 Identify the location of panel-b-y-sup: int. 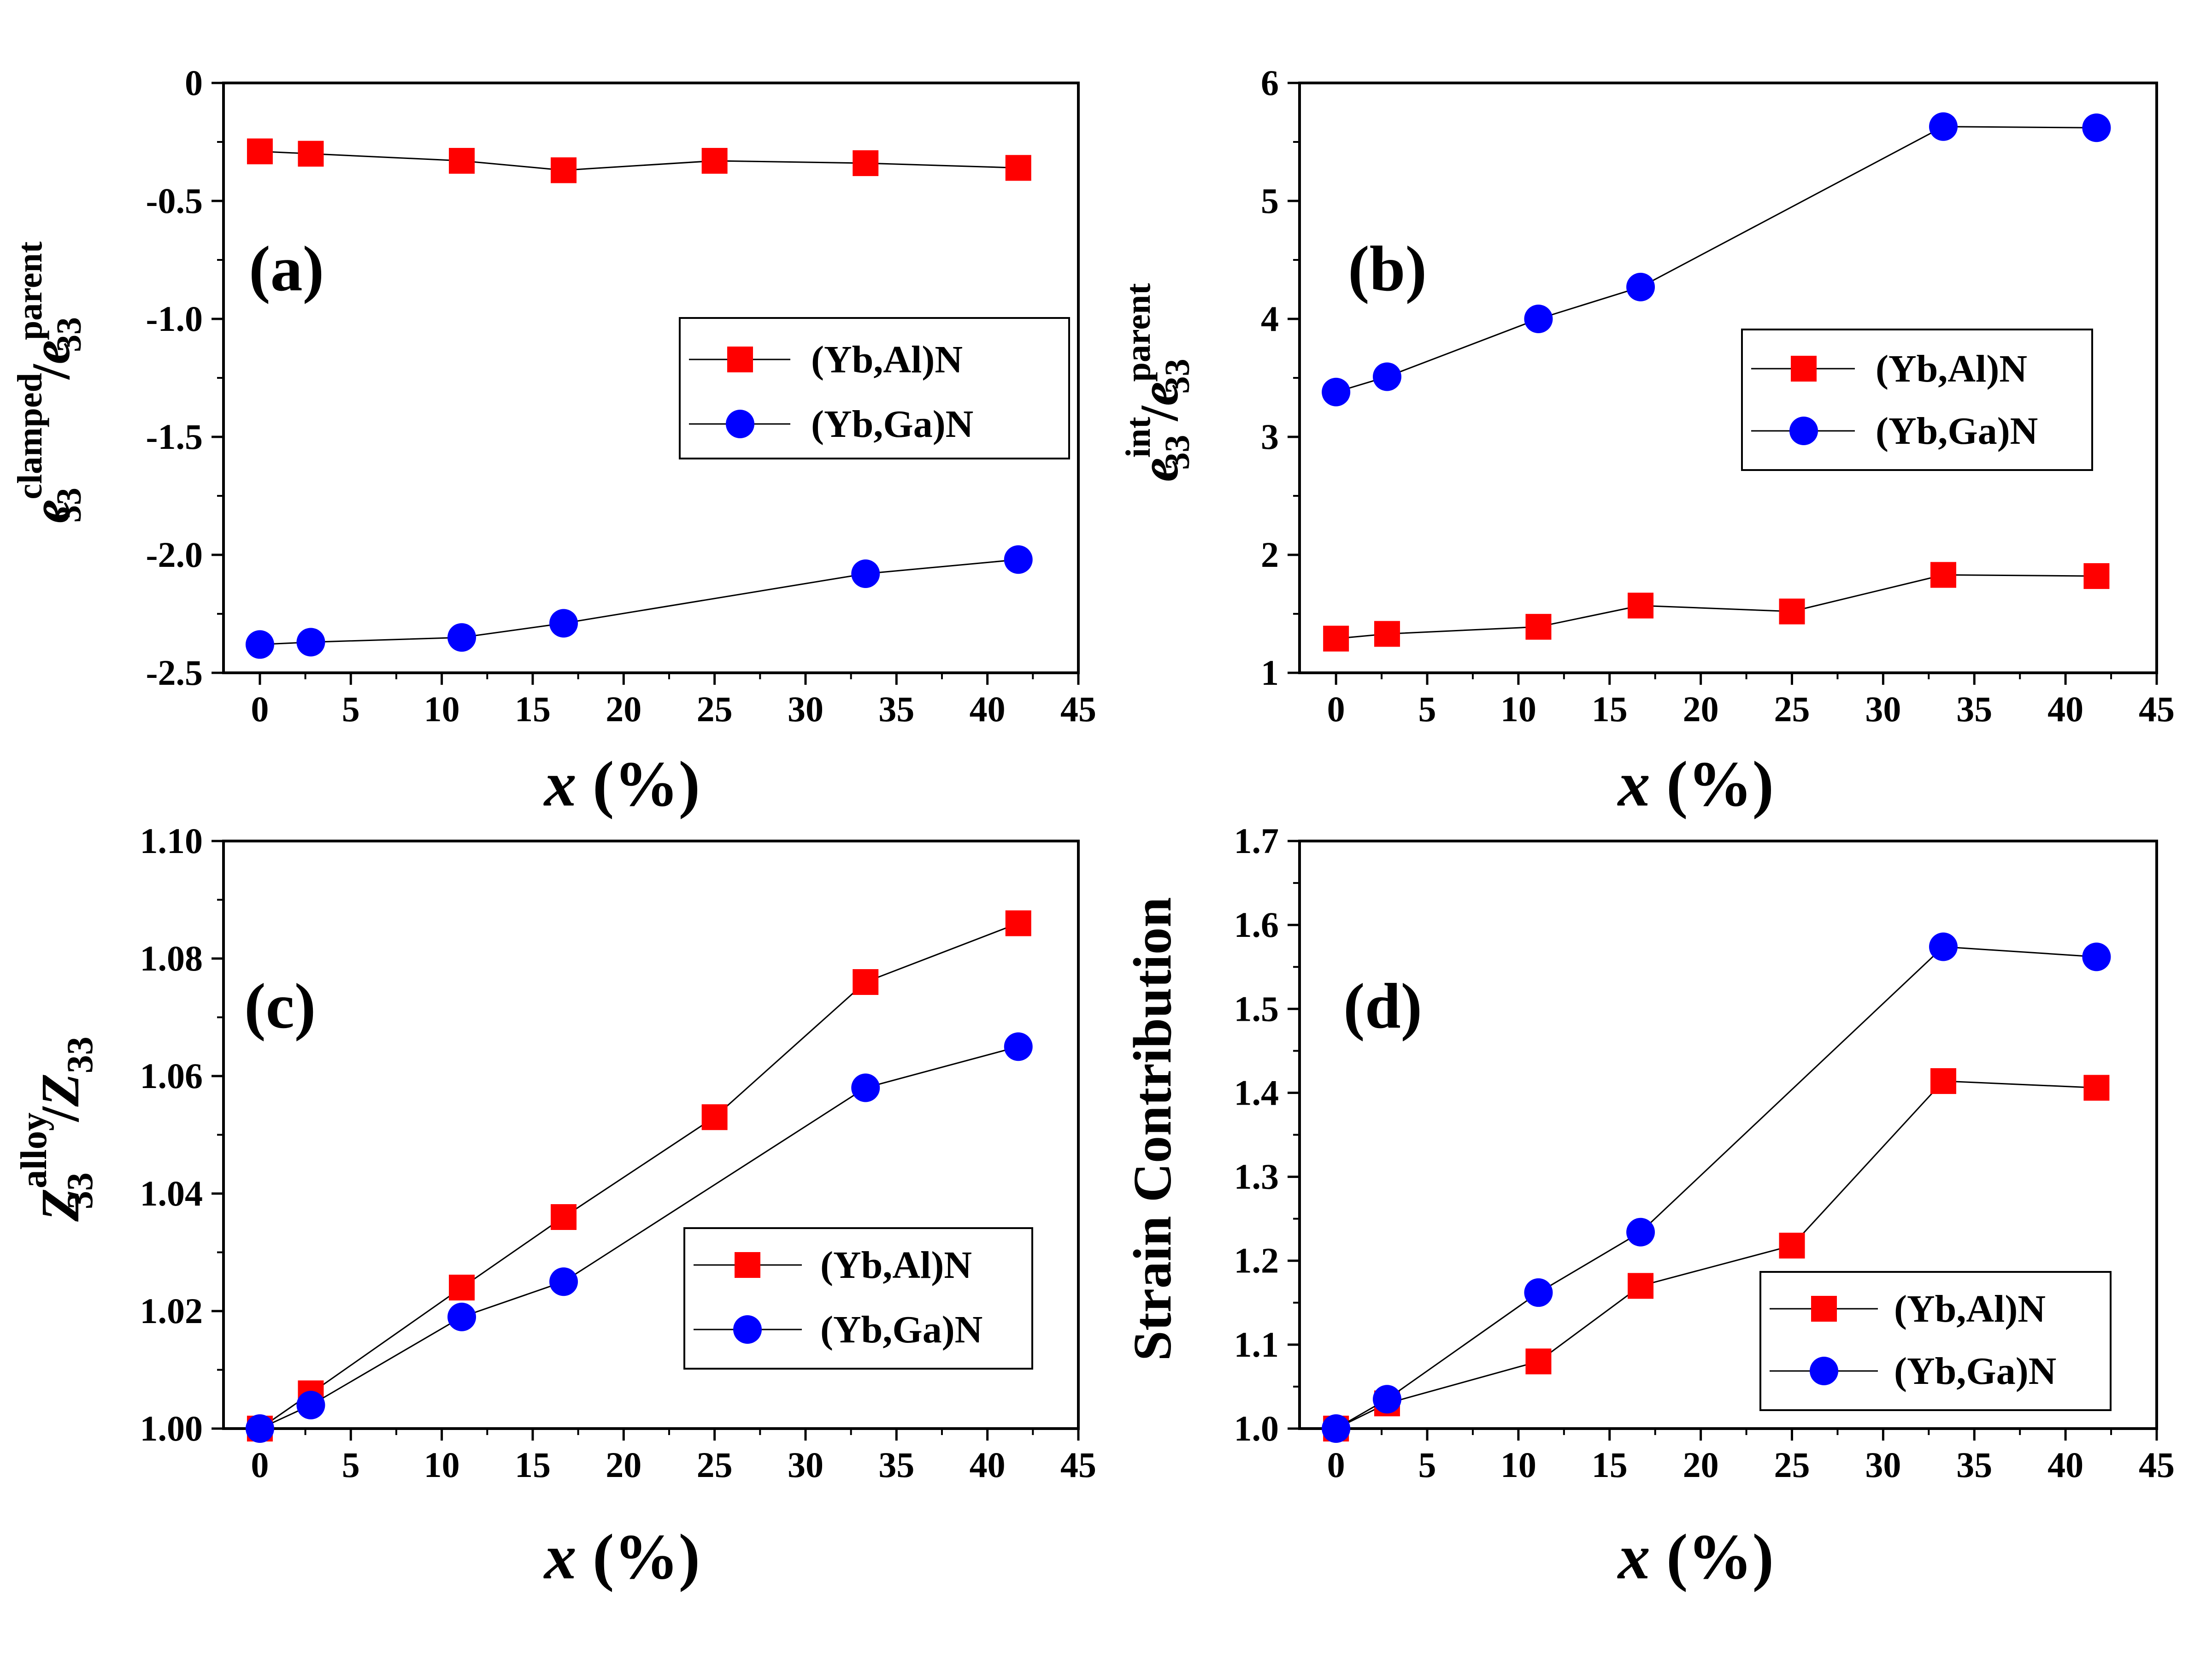
(1138, 437).